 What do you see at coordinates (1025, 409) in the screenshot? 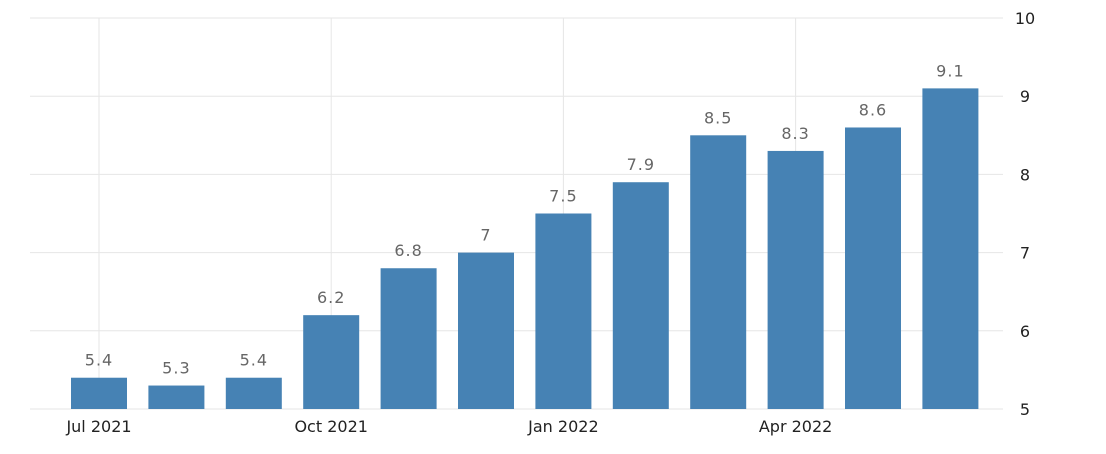
I see `y-tick-label: 5` at bounding box center [1025, 409].